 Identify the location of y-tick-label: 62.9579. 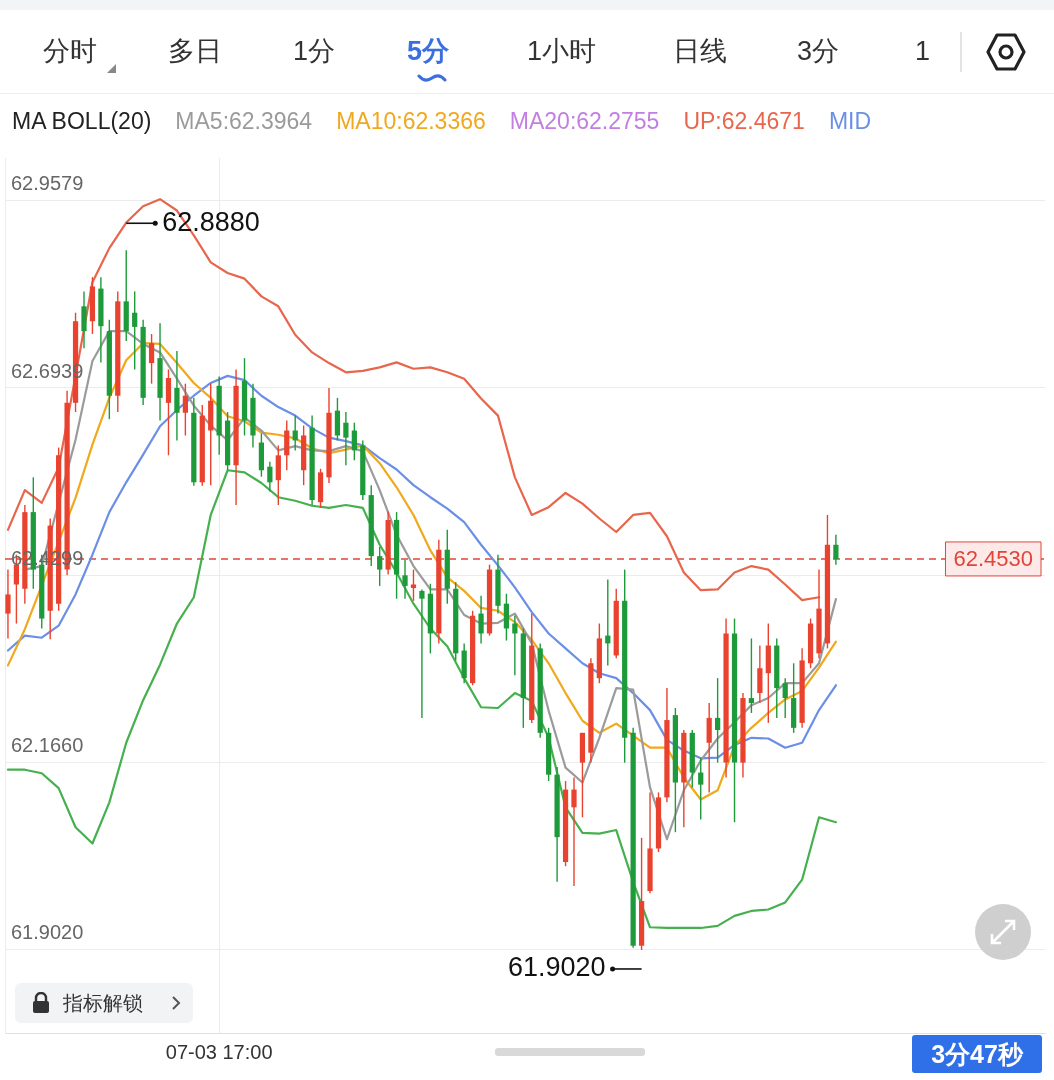
(47, 183).